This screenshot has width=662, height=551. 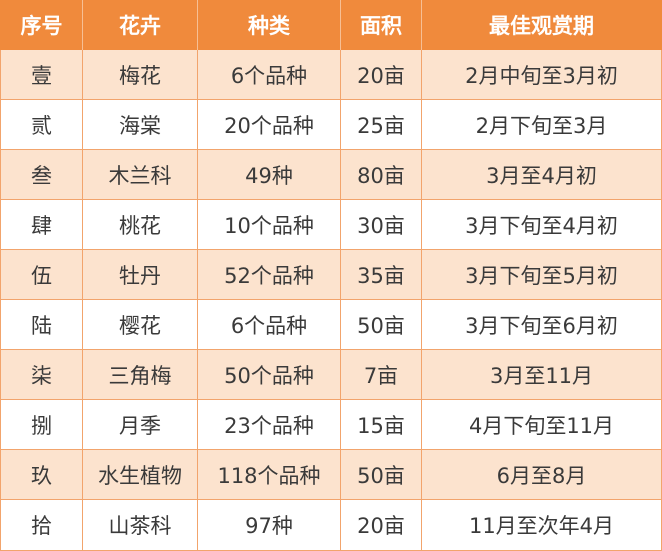 What do you see at coordinates (41, 525) in the screenshot?
I see `cell-index: 拾` at bounding box center [41, 525].